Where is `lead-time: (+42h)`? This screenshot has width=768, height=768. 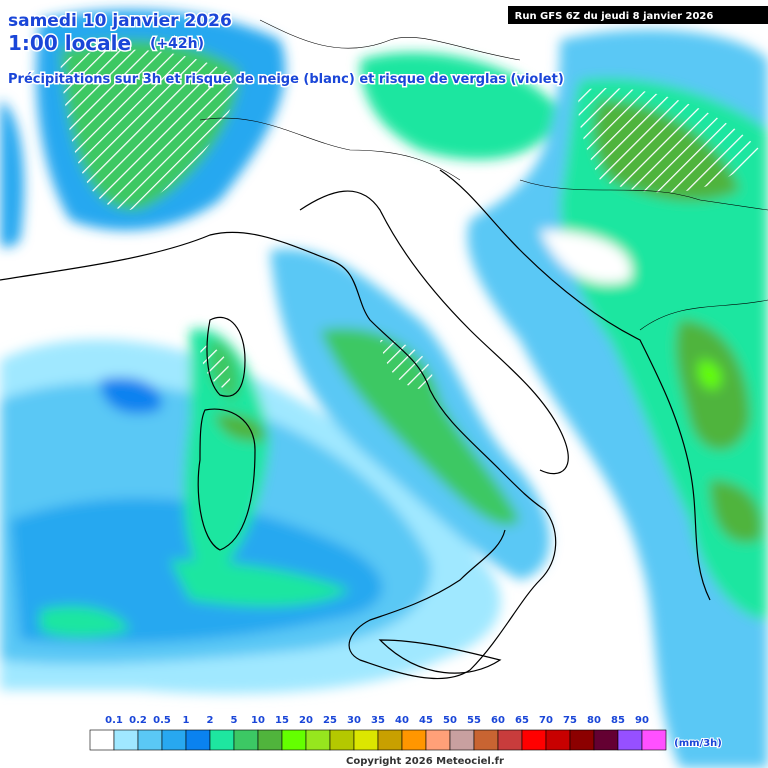 lead-time: (+42h) is located at coordinates (177, 44).